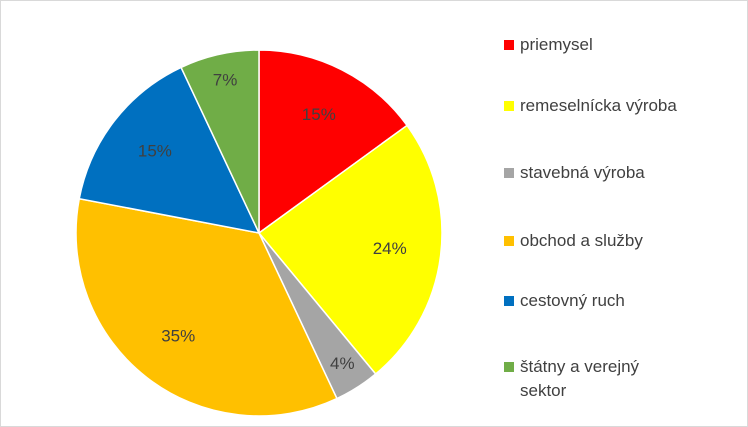 This screenshot has height=427, width=748. I want to click on legend-label: priemysel, so click(556, 44).